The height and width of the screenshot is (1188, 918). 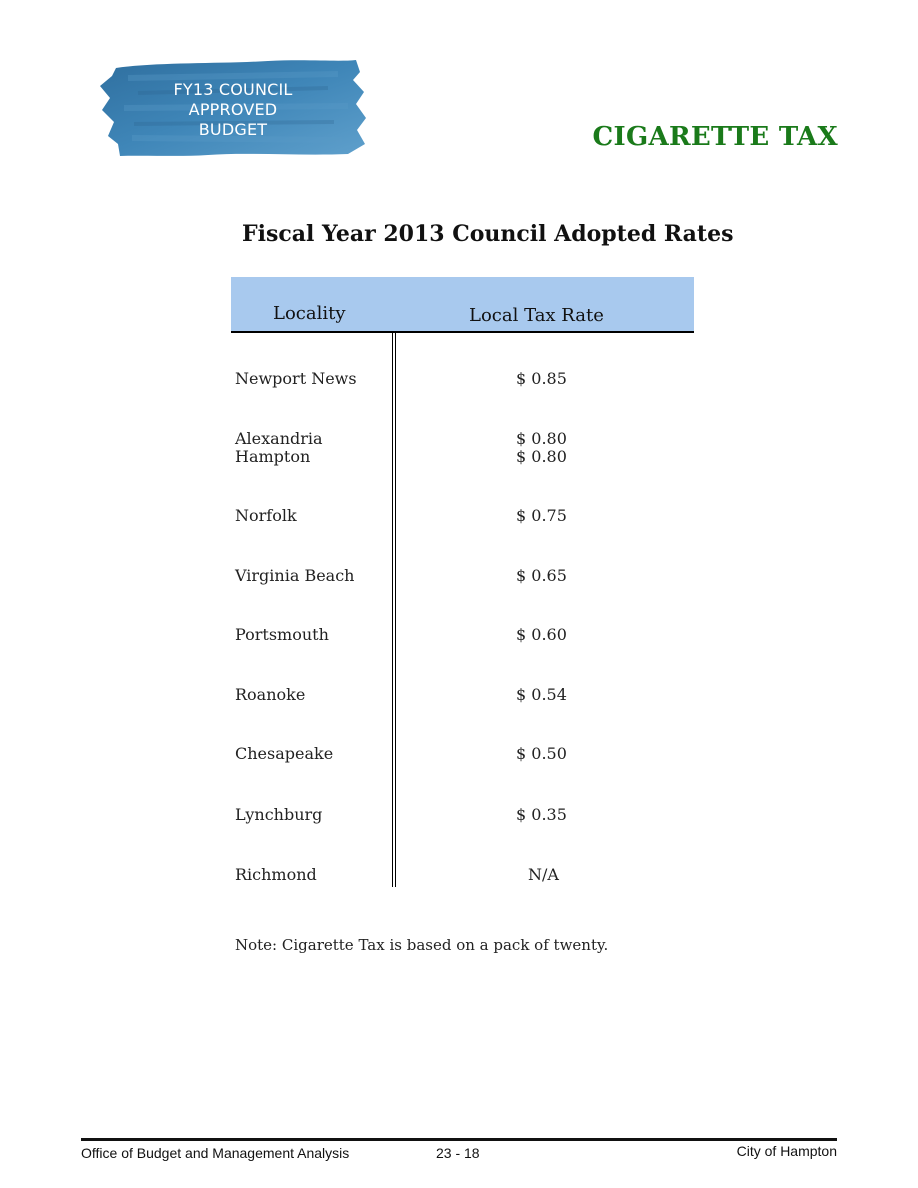 What do you see at coordinates (394, 610) in the screenshot?
I see `column-divider` at bounding box center [394, 610].